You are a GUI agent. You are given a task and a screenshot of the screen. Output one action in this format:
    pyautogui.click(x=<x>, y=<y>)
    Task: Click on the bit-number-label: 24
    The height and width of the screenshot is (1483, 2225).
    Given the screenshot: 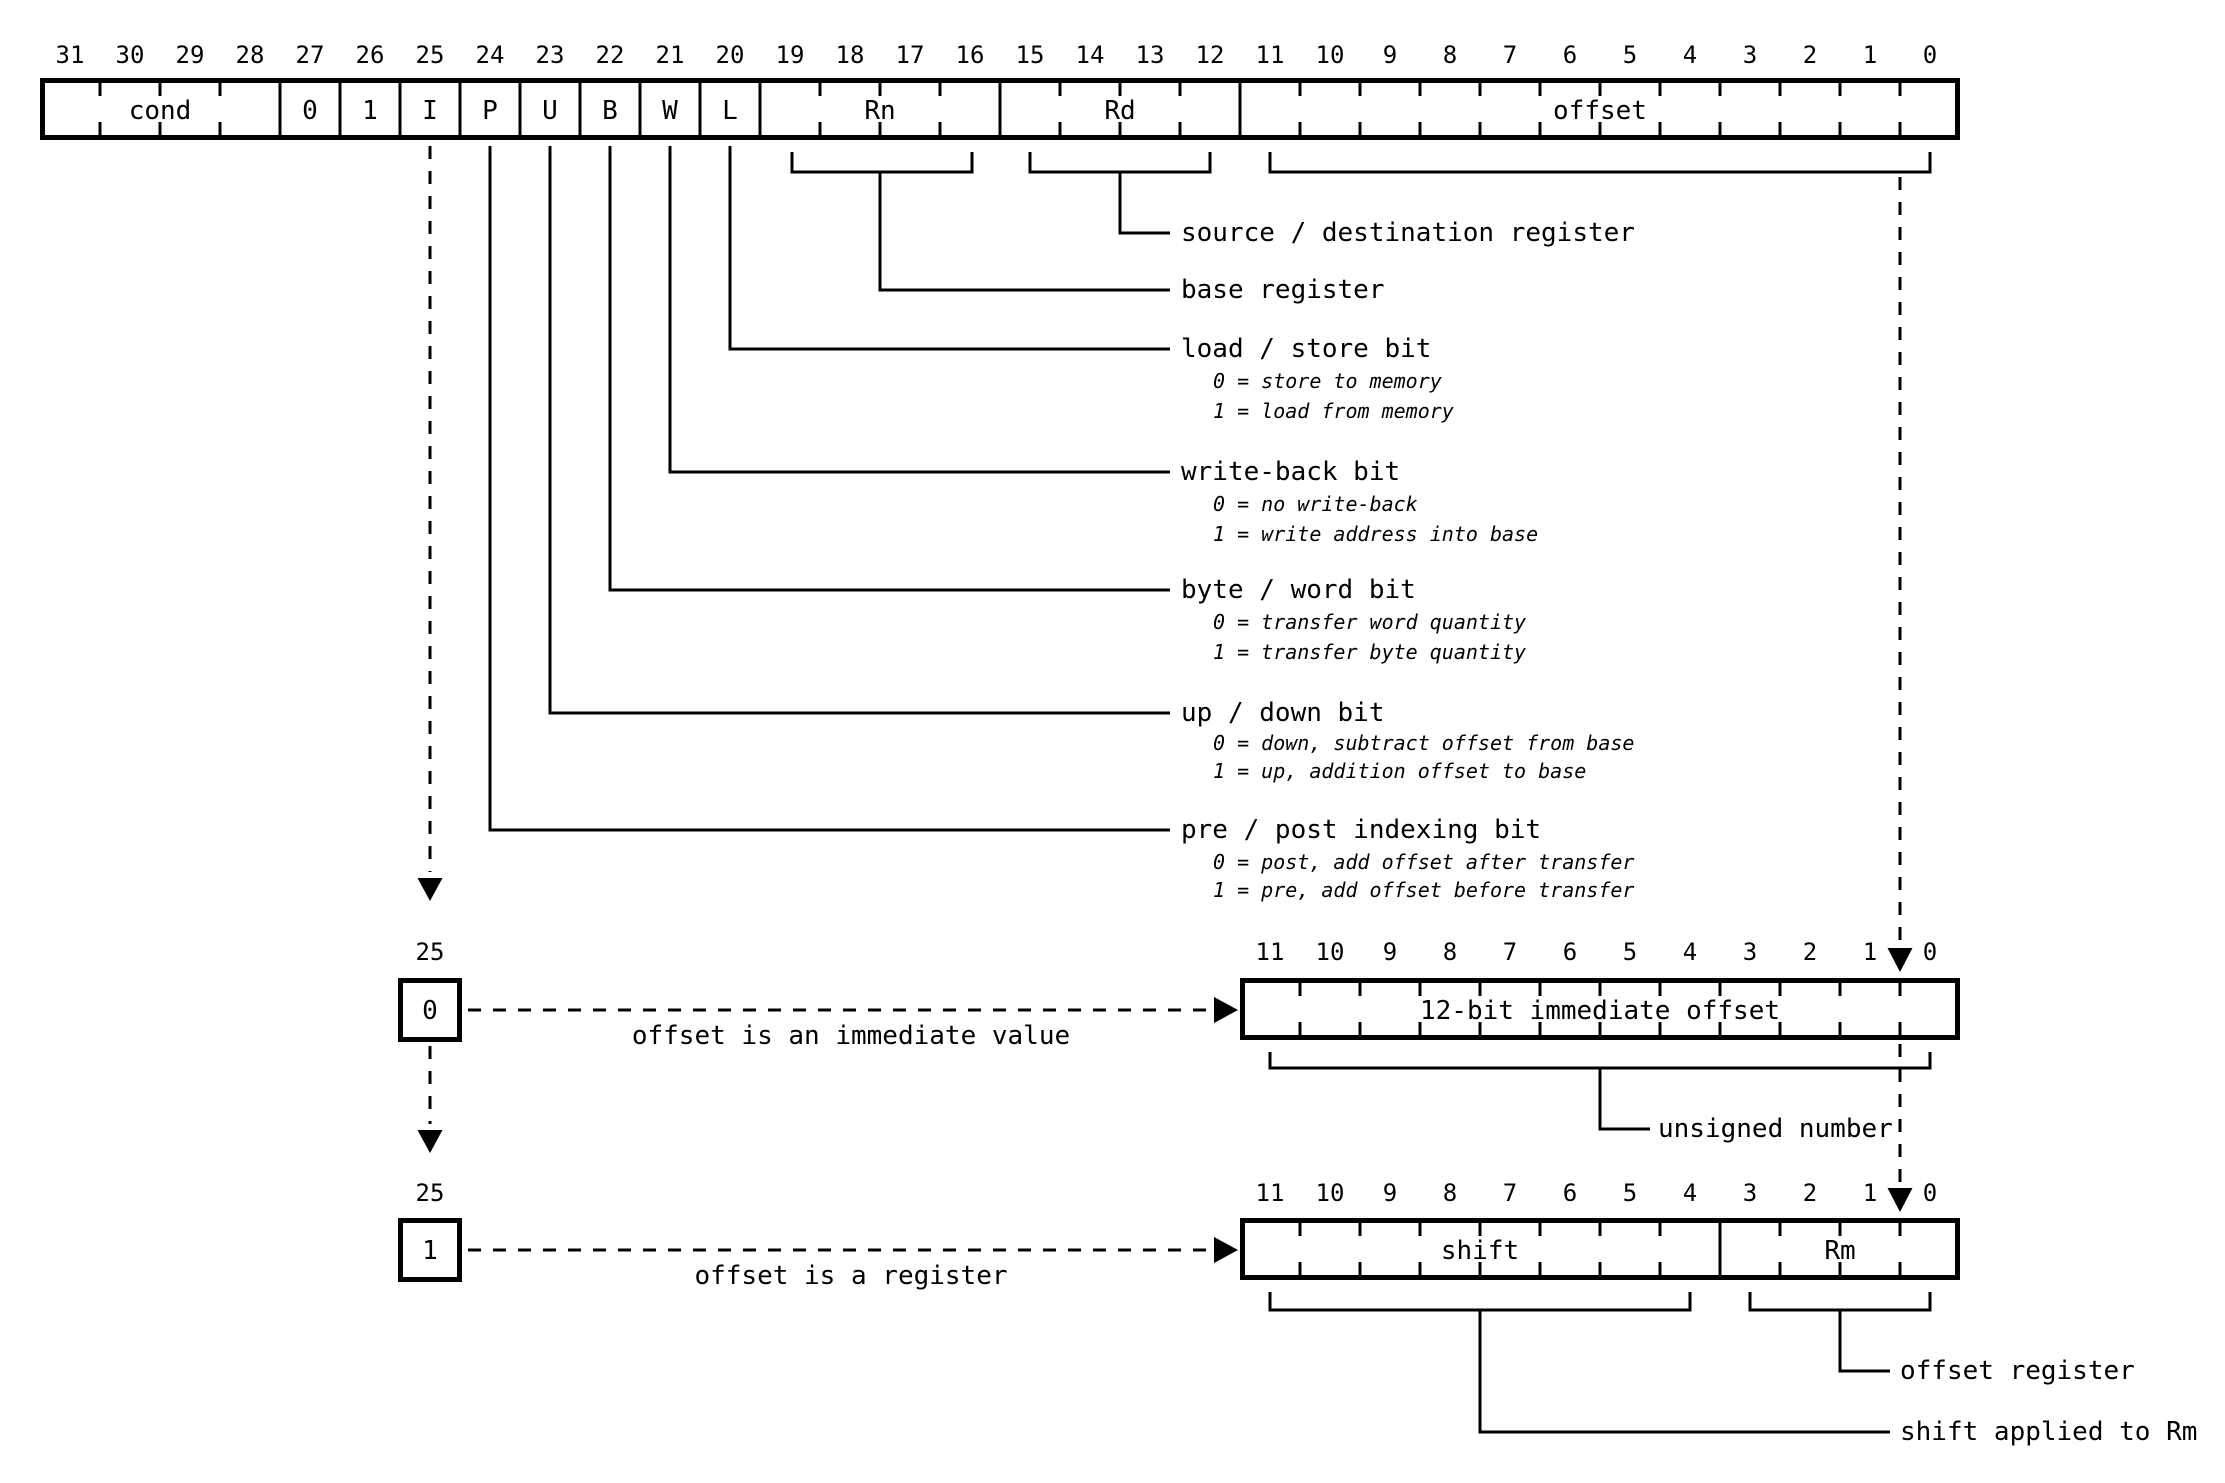 What is the action you would take?
    pyautogui.click(x=490, y=55)
    